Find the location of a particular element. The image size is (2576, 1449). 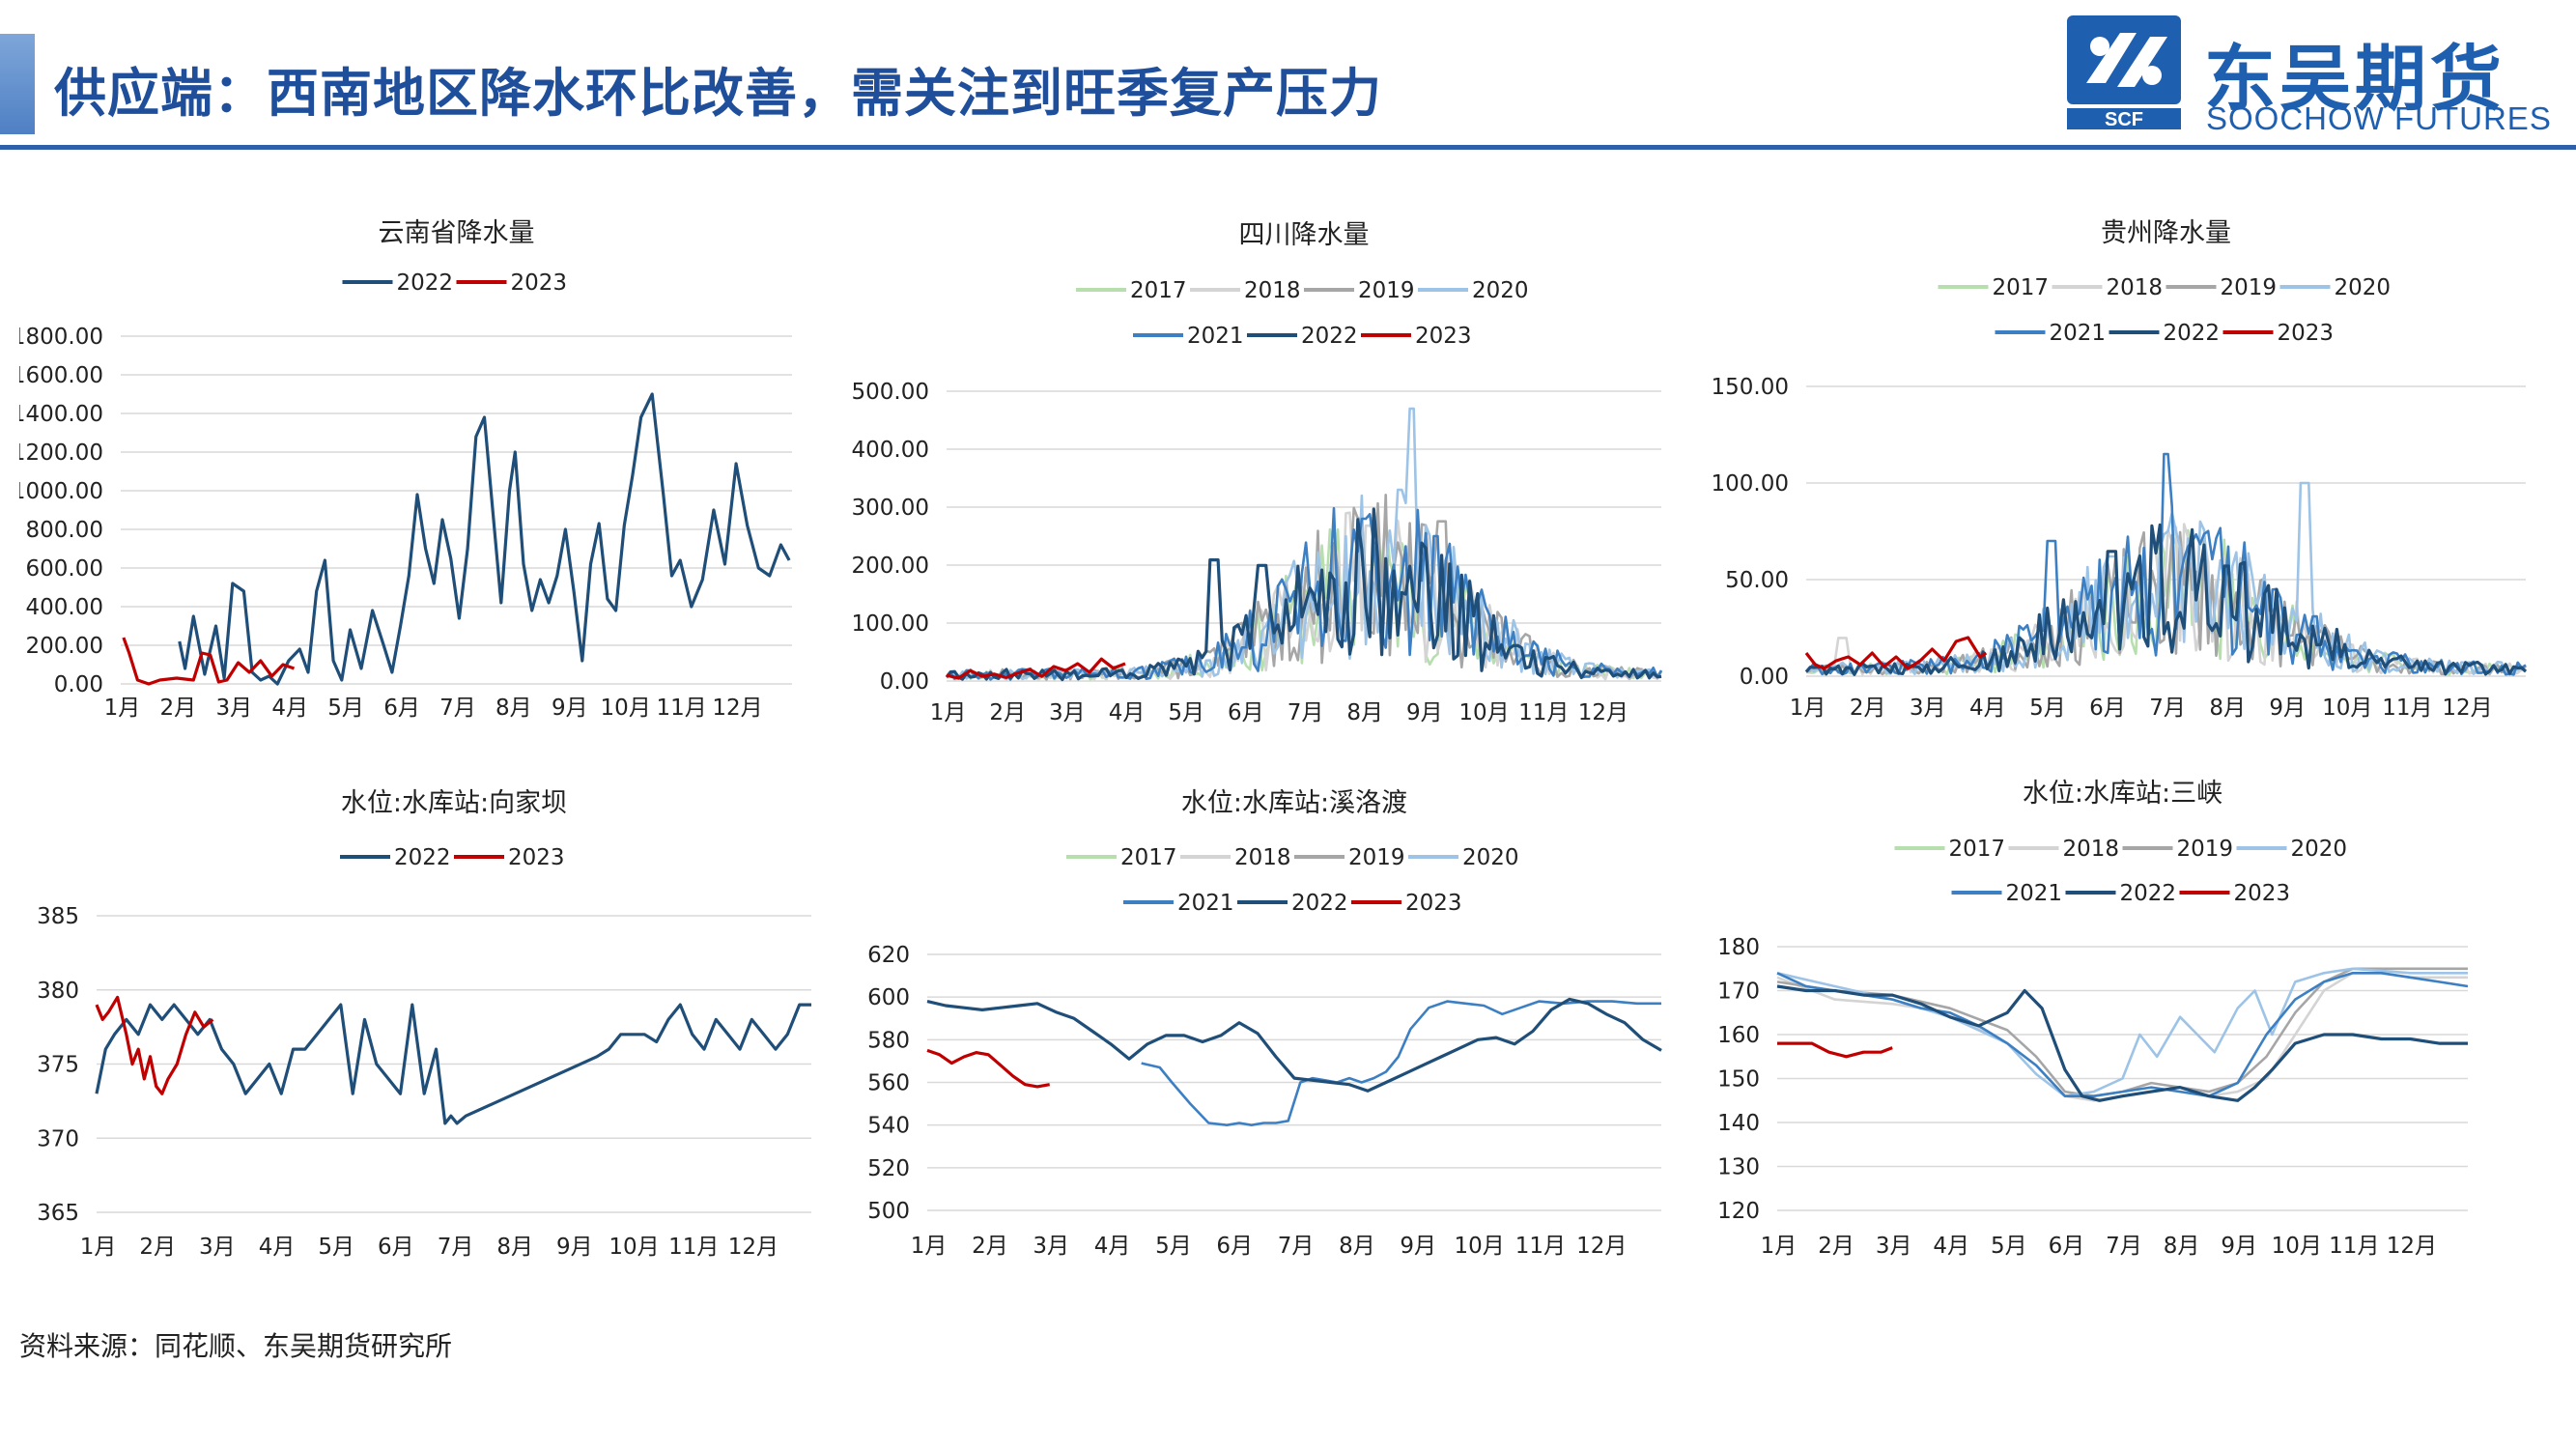

chart-title: 云南省降水量 is located at coordinates (457, 233).